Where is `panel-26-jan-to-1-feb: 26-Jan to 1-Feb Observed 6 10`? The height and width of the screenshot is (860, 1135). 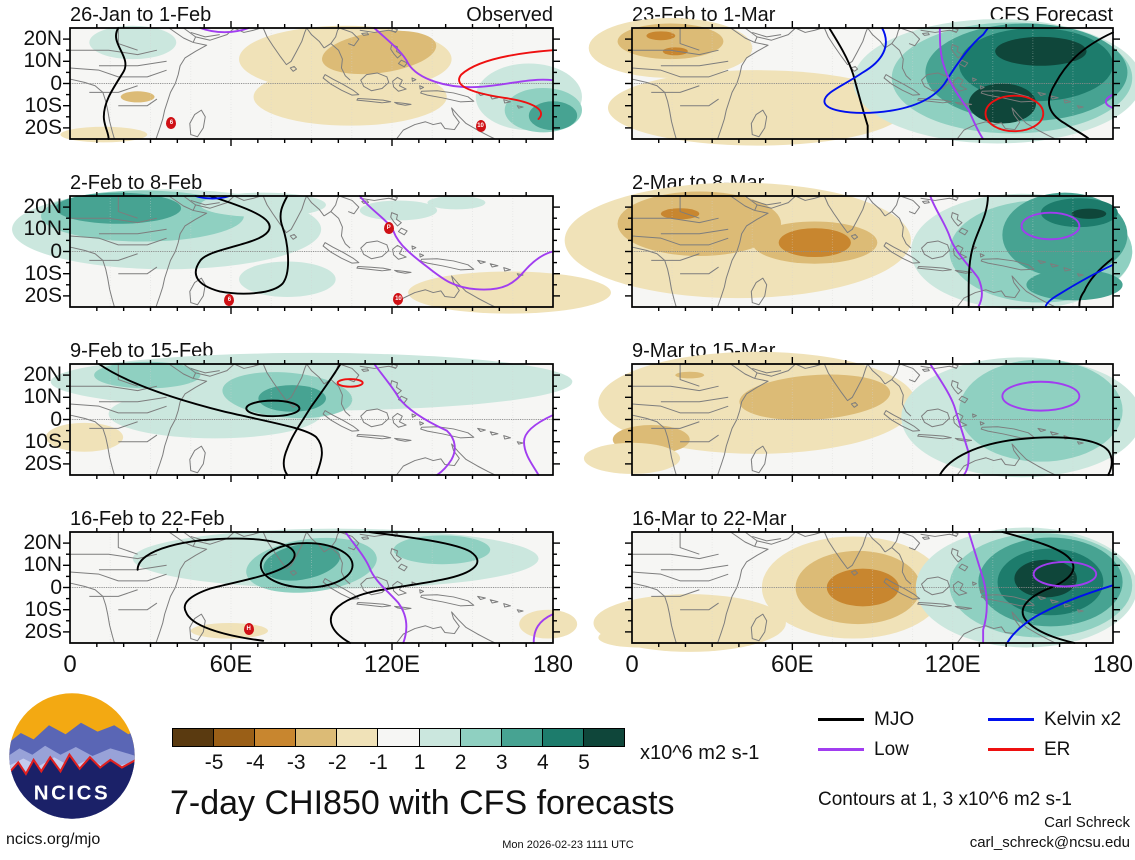
panel-26-jan-to-1-feb: 26-Jan to 1-Feb Observed 6 10 is located at coordinates (321, 71).